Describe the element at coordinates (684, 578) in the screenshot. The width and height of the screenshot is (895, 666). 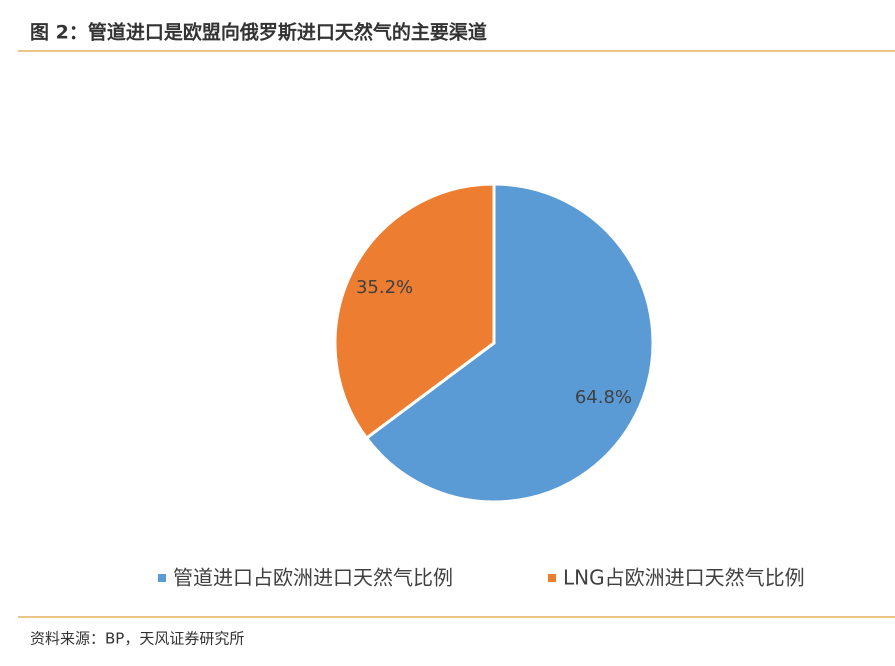
I see `legend-label: LNG占欧洲进口天然气比例` at that location.